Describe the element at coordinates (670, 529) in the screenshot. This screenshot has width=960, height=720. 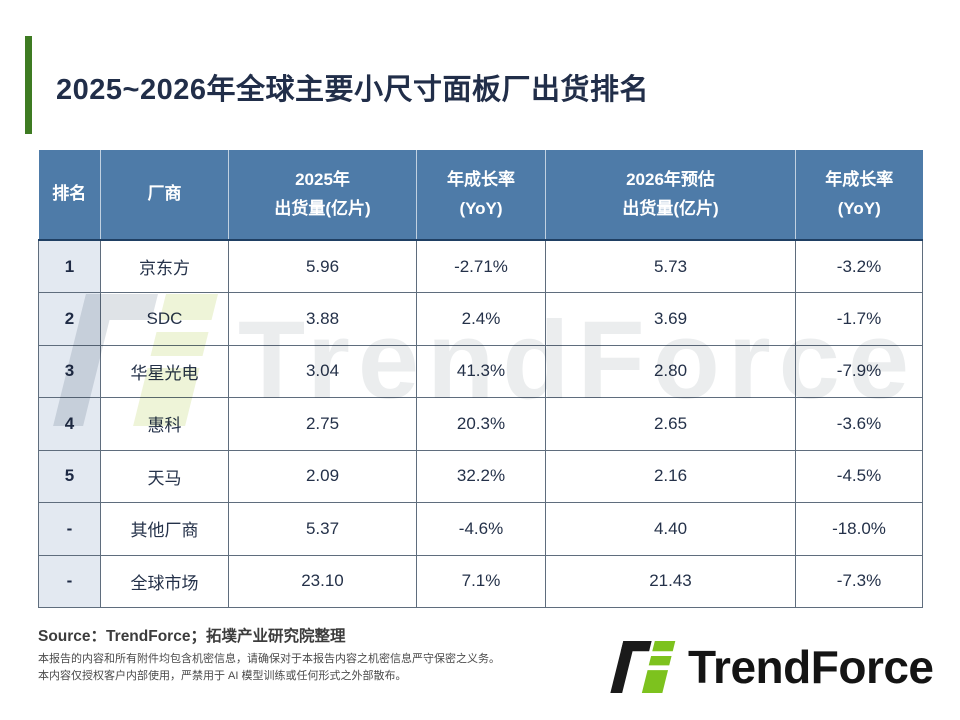
I see `ship2026-cell: 4.40` at that location.